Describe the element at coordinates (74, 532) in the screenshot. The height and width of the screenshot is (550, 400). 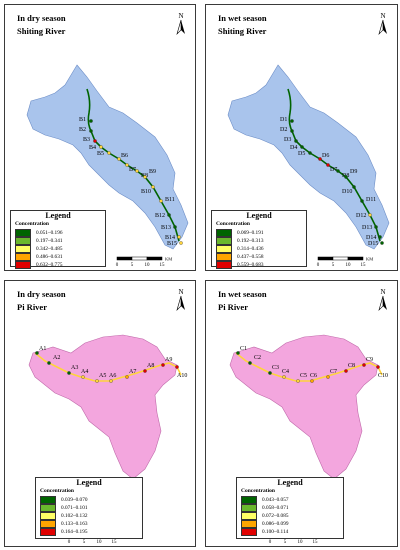
I see `legend-range-label: 0.164–0.195` at that location.